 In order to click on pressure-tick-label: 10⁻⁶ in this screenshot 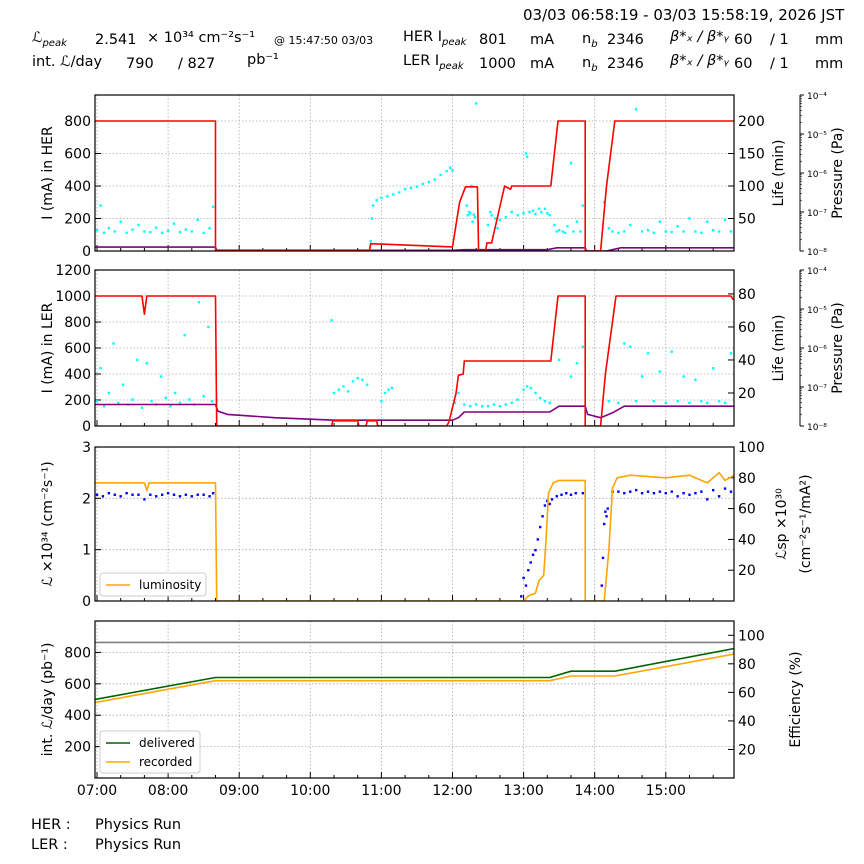, I will do `click(817, 350)`.